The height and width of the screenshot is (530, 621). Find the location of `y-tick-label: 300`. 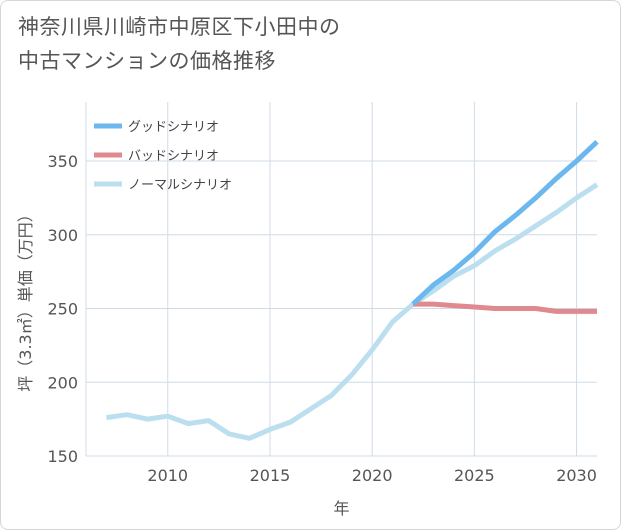

y-tick-label: 300 is located at coordinates (62, 235).